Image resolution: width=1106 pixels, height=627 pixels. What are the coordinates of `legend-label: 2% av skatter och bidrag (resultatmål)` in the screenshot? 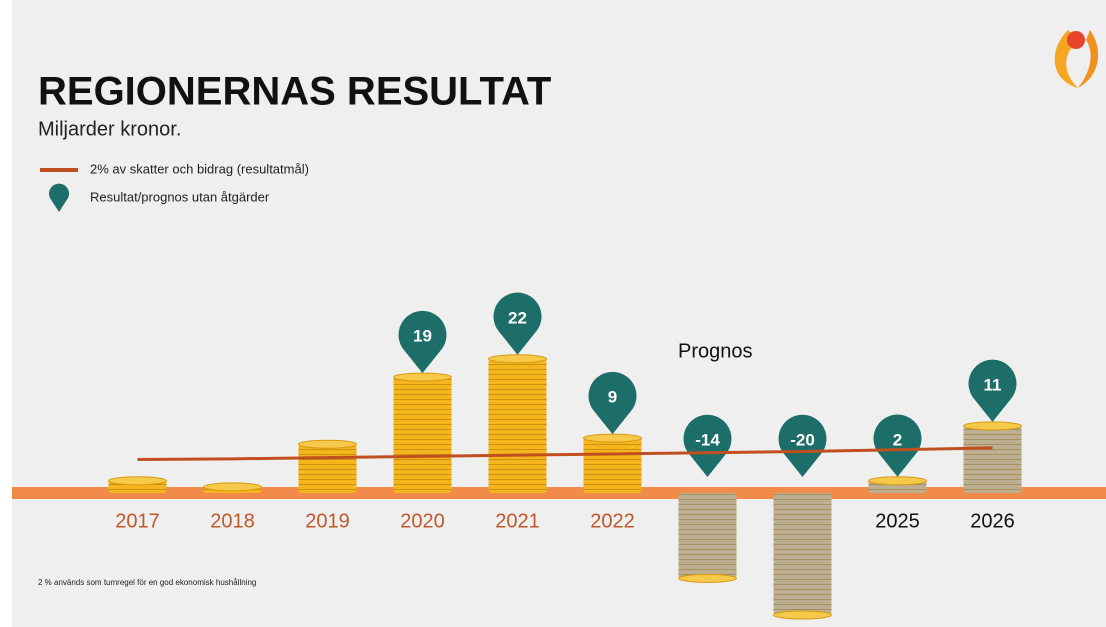 It's located at (199, 168).